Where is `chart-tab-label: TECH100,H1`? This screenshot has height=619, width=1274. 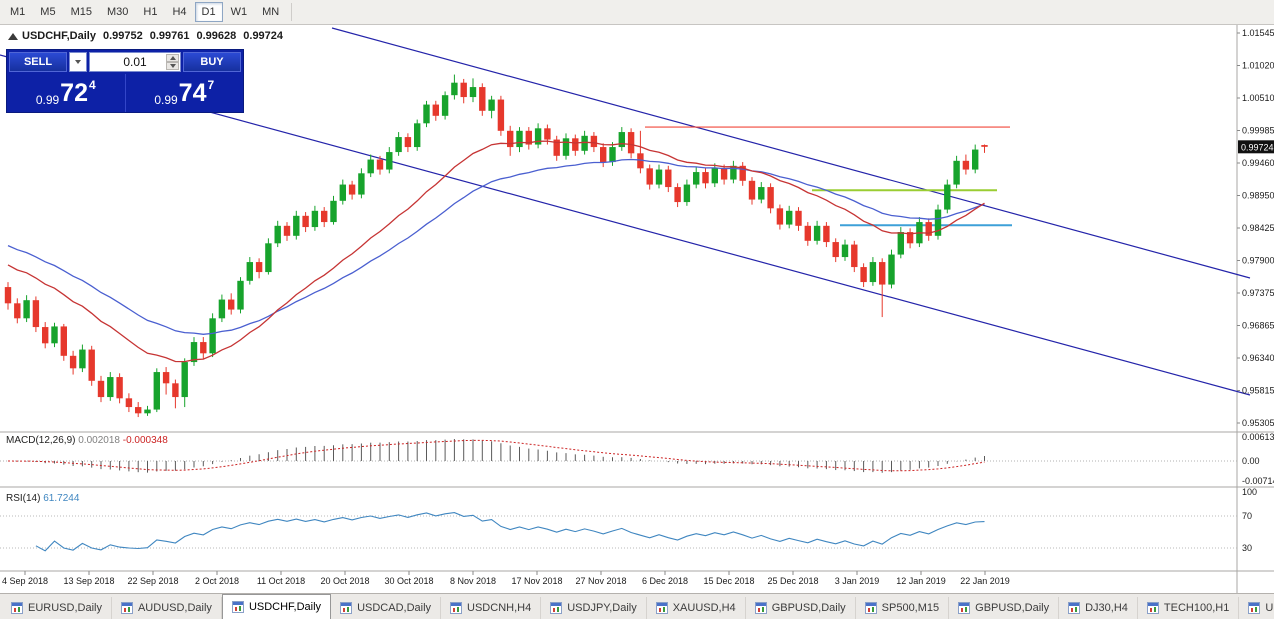
chart-tab-label: TECH100,H1 is located at coordinates (1196, 608).